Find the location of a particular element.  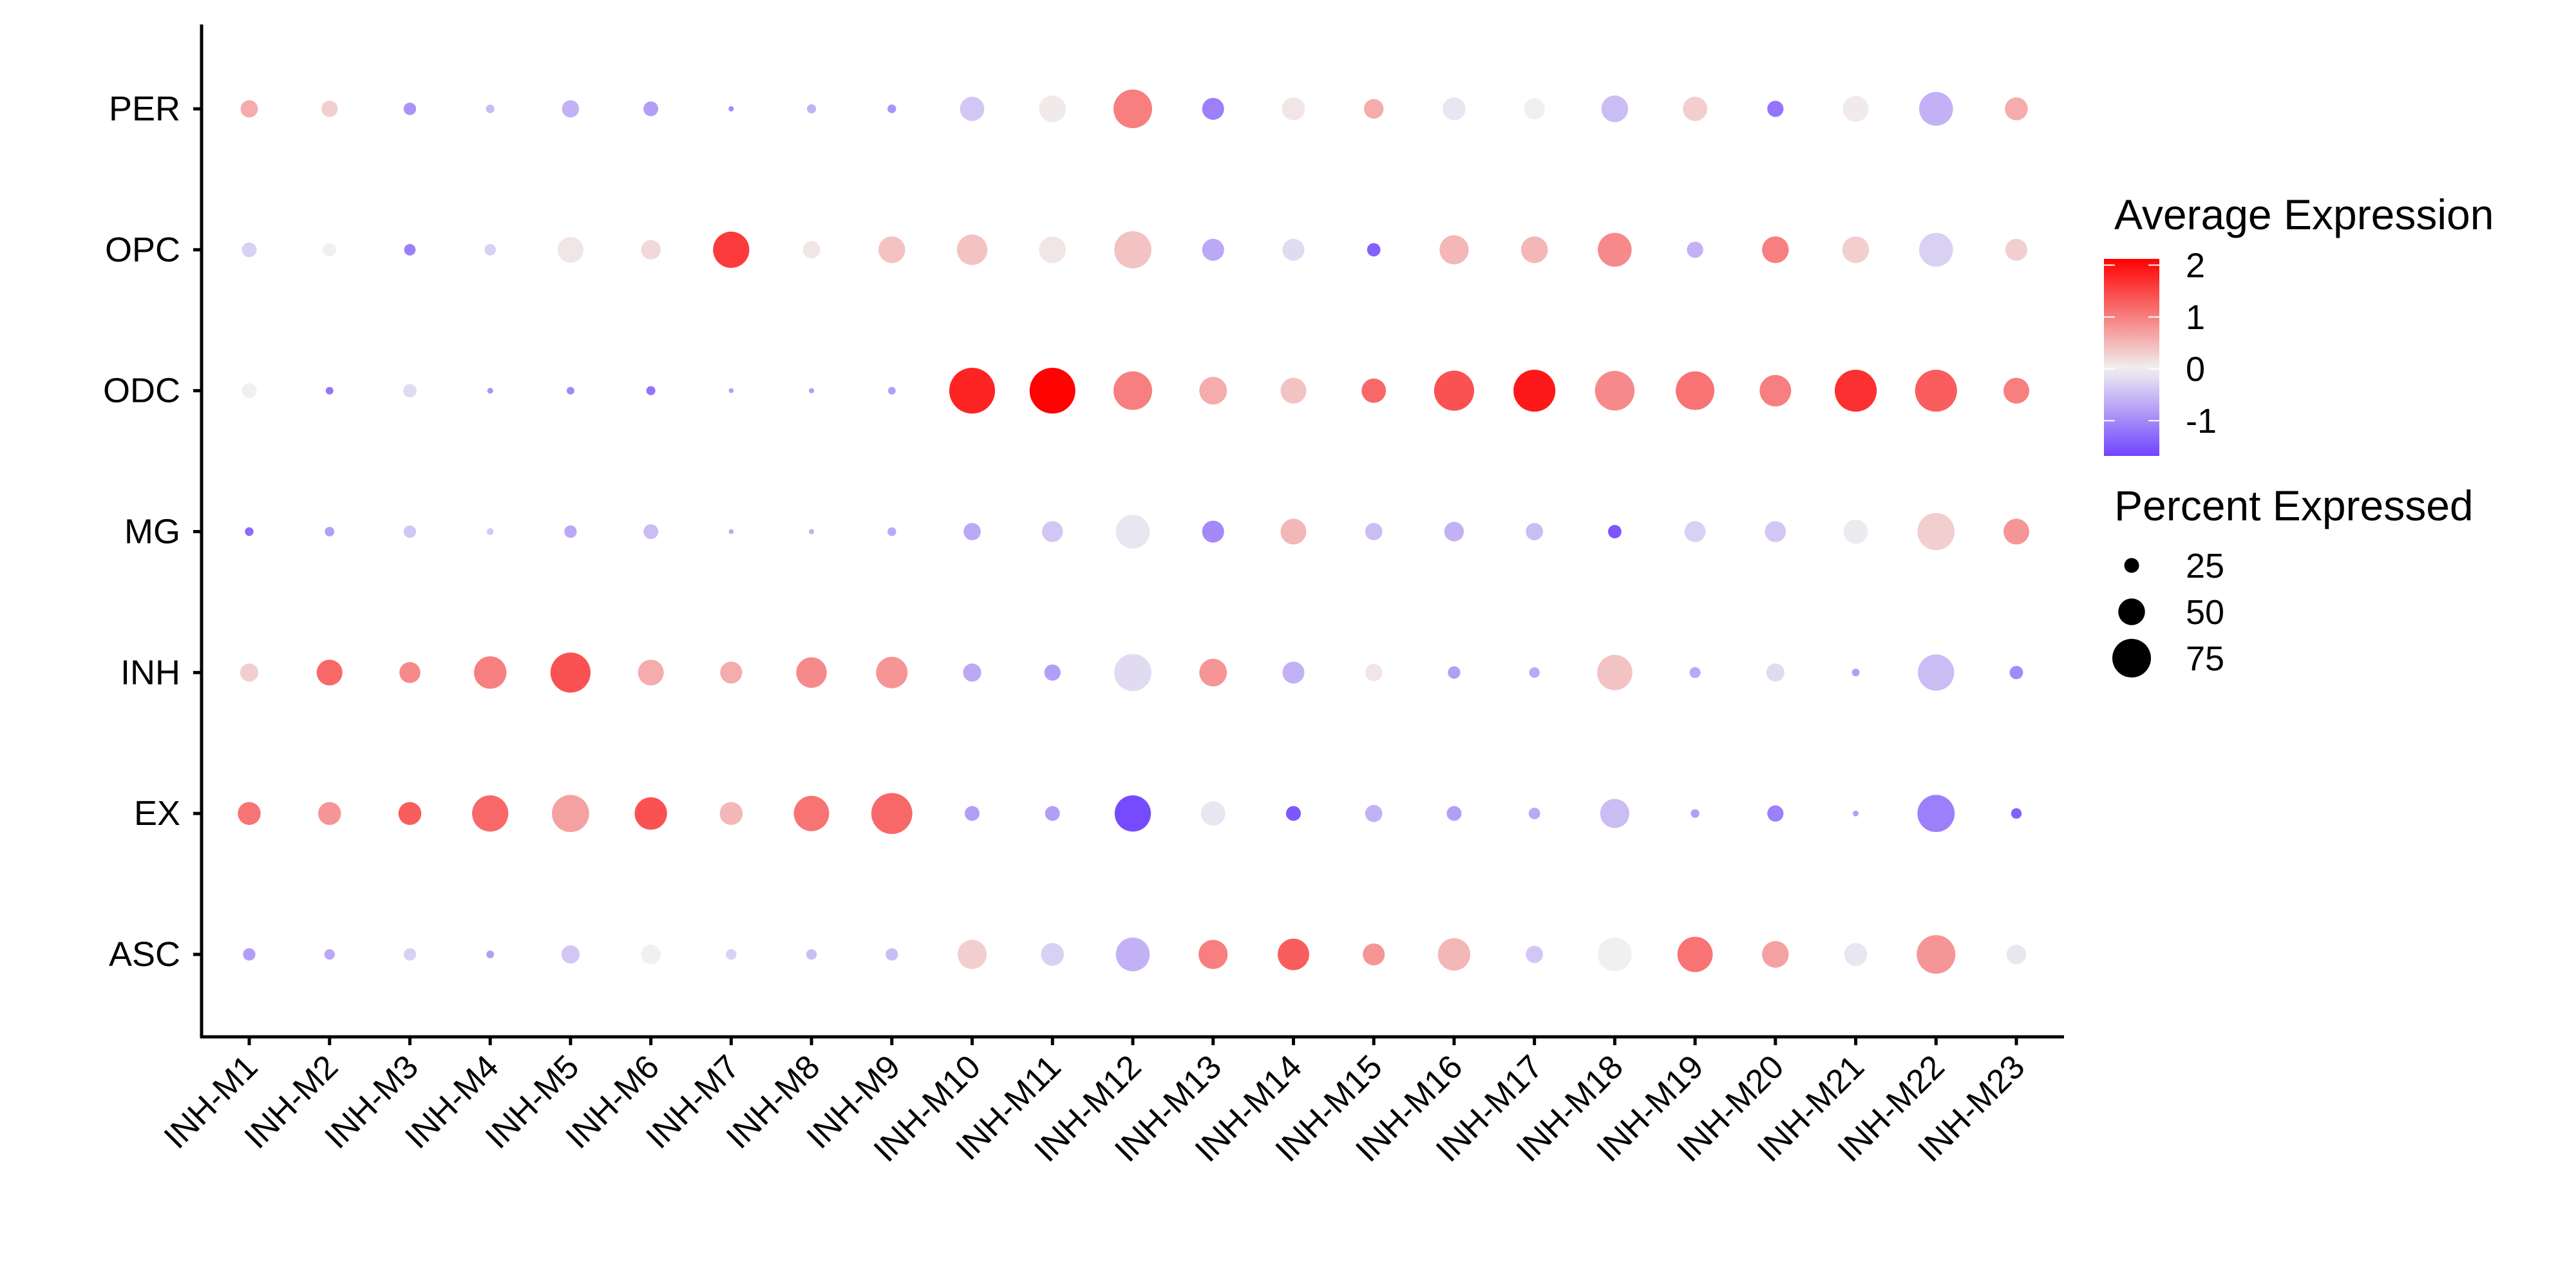

dot-OPC-INH-M19 is located at coordinates (1695, 250).